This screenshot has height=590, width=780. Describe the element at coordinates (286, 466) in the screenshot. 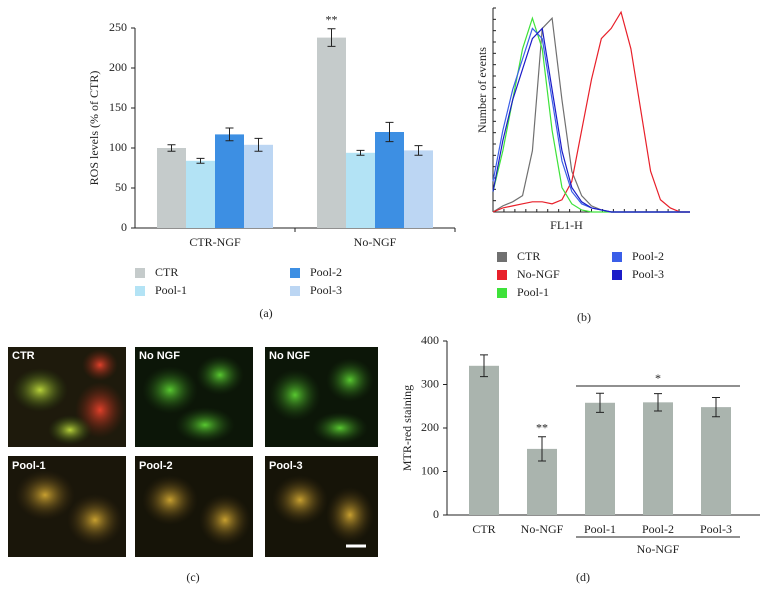

I see `image-label: Pool-3` at that location.